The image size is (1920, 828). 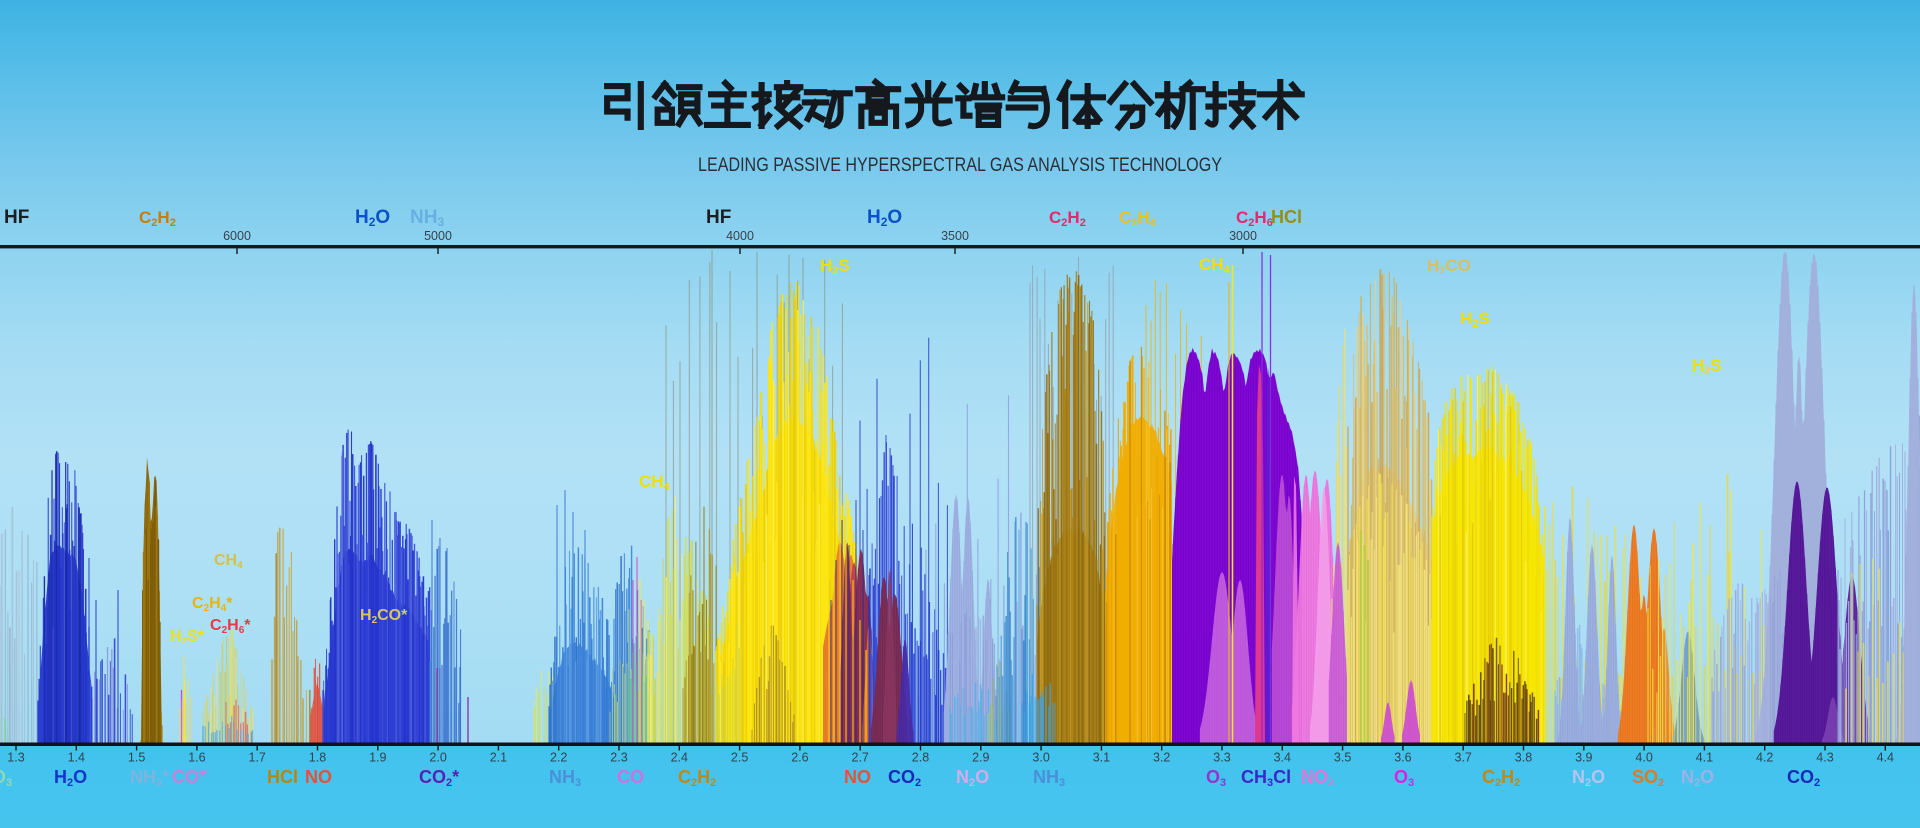 What do you see at coordinates (1342, 758) in the screenshot?
I see `svg-text: 3.5` at bounding box center [1342, 758].